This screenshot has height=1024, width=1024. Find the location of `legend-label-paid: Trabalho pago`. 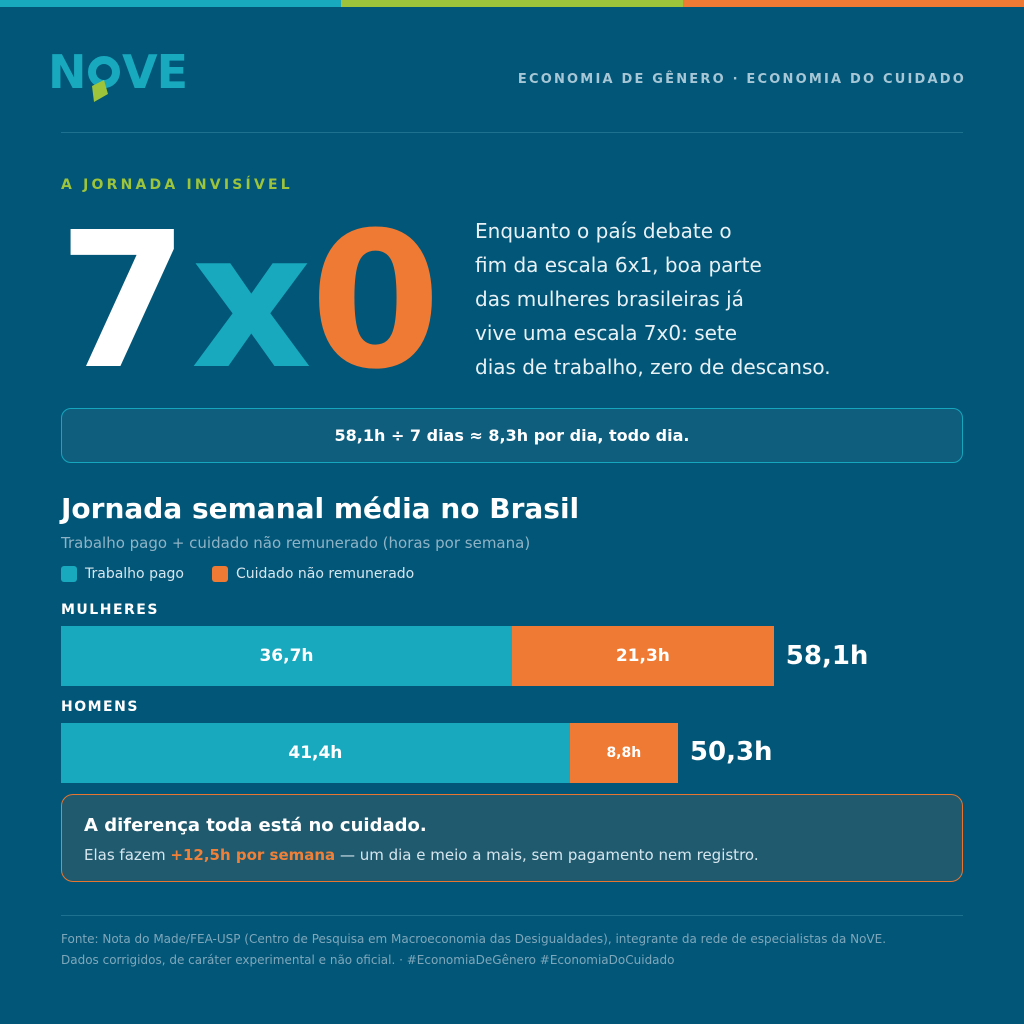

legend-label-paid: Trabalho pago is located at coordinates (134, 574).